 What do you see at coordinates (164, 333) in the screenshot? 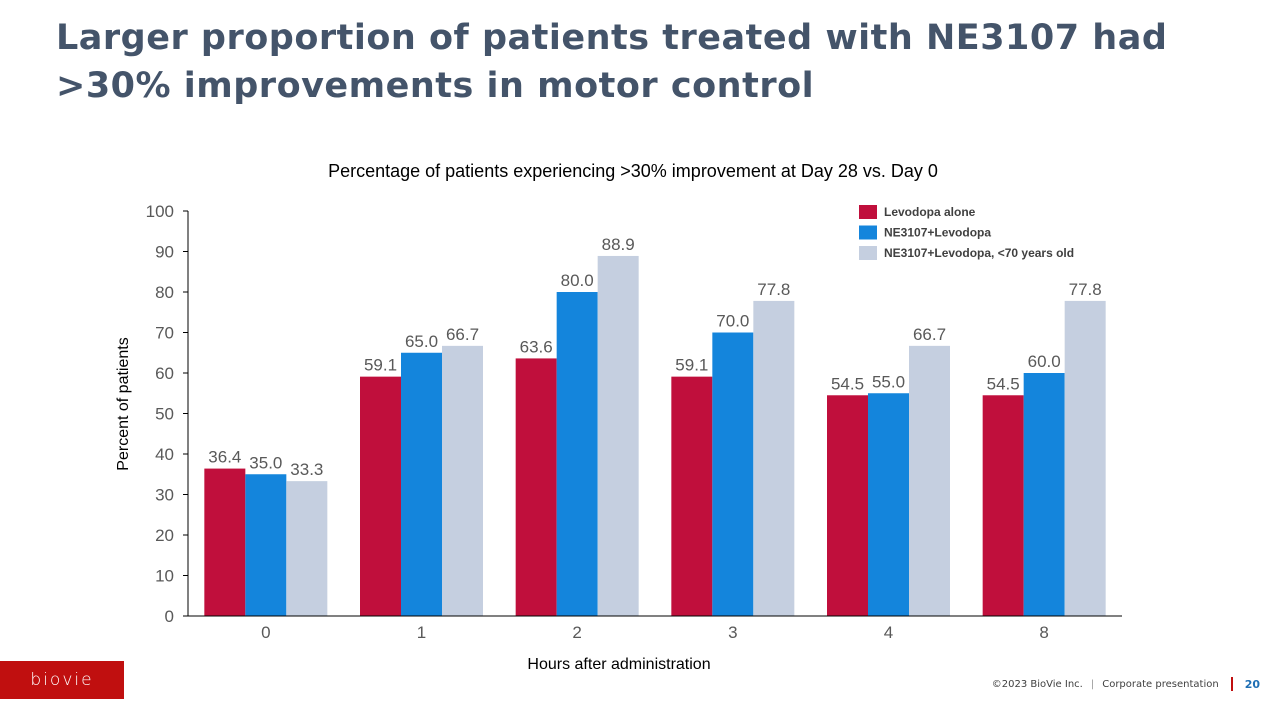
I see `y-tick-label: 70` at bounding box center [164, 333].